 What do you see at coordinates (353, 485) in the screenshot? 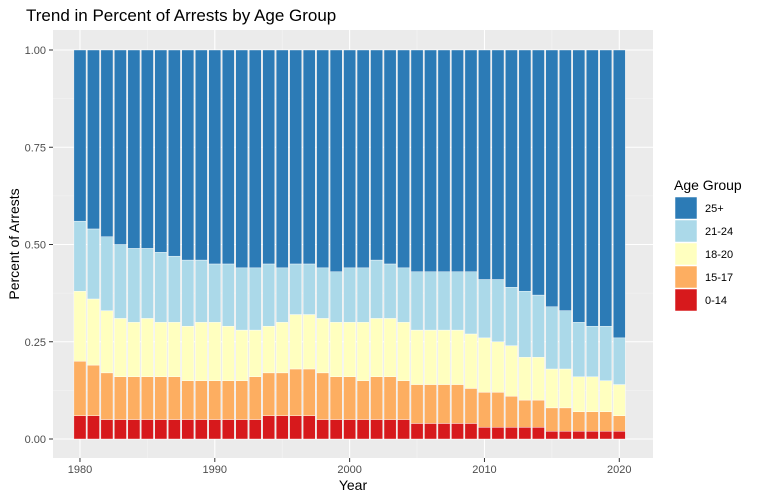
I see `x-axis-title: Year` at bounding box center [353, 485].